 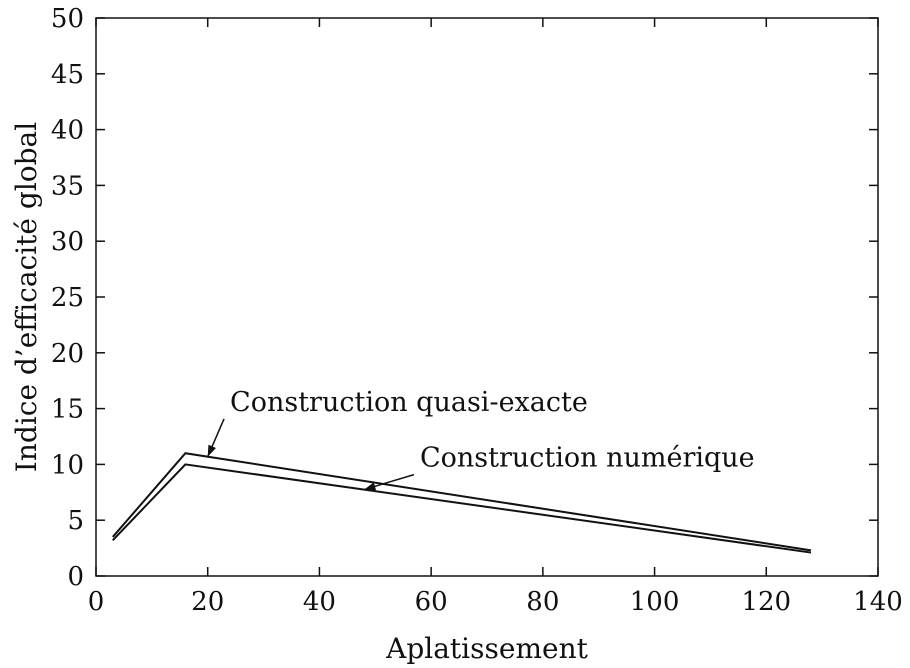 I want to click on series-layer, so click(x=462, y=503).